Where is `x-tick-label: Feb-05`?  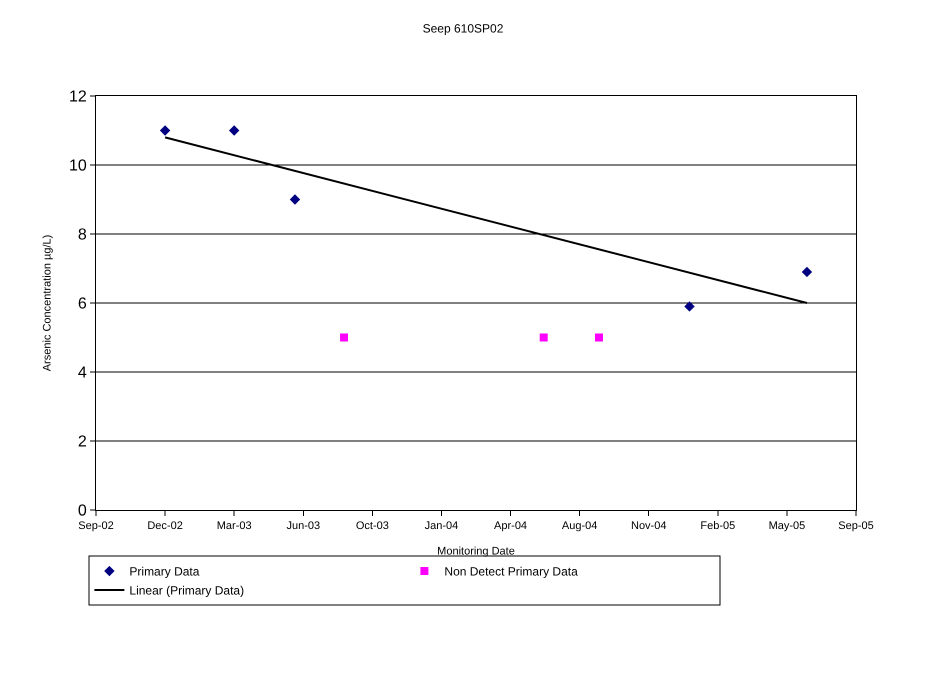 x-tick-label: Feb-05 is located at coordinates (718, 526).